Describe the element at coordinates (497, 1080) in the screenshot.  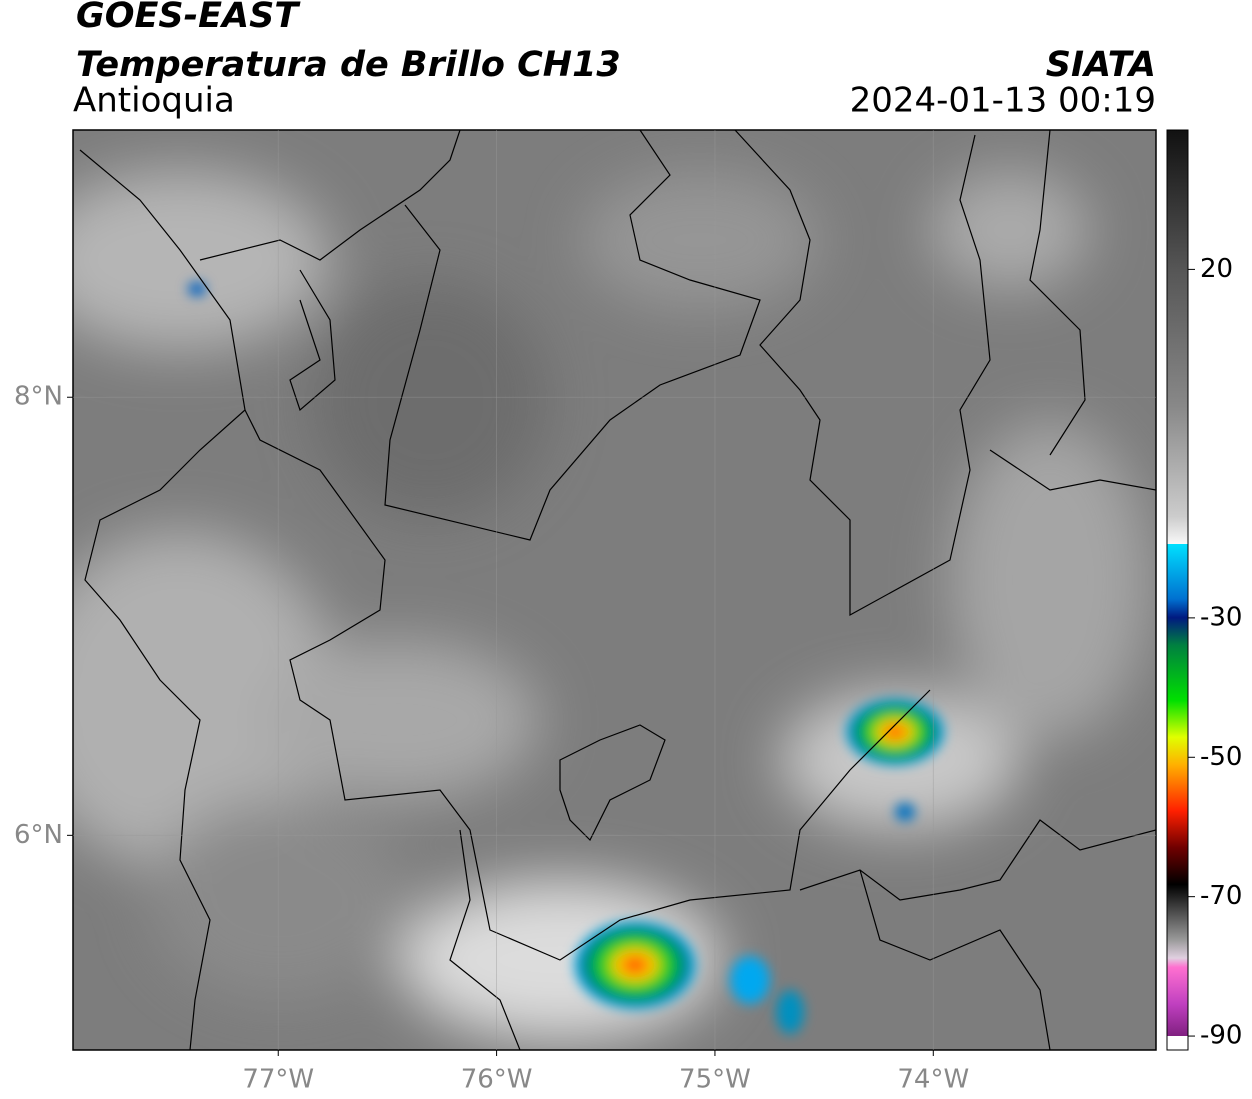
I see `x-tick-label: 76°W` at that location.